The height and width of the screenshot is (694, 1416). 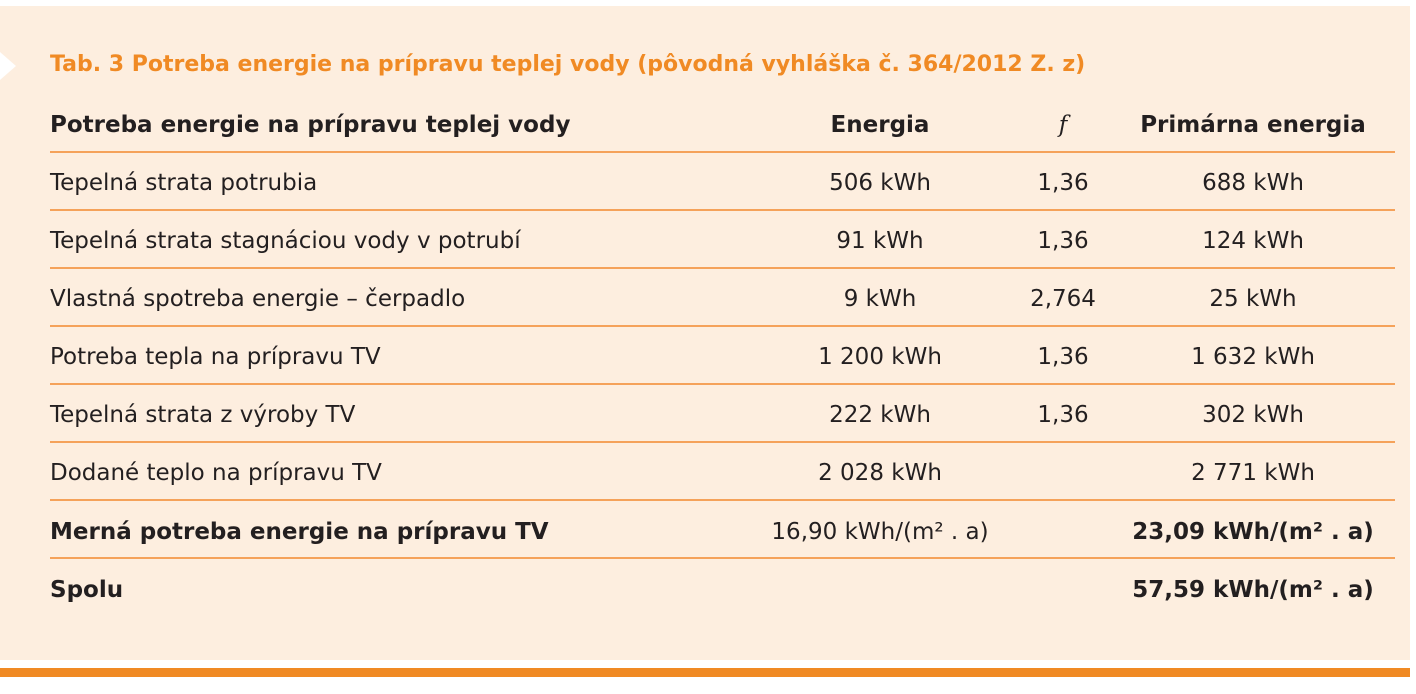 I want to click on table-cell: 16,90 kWh/(m² . a), so click(x=880, y=532).